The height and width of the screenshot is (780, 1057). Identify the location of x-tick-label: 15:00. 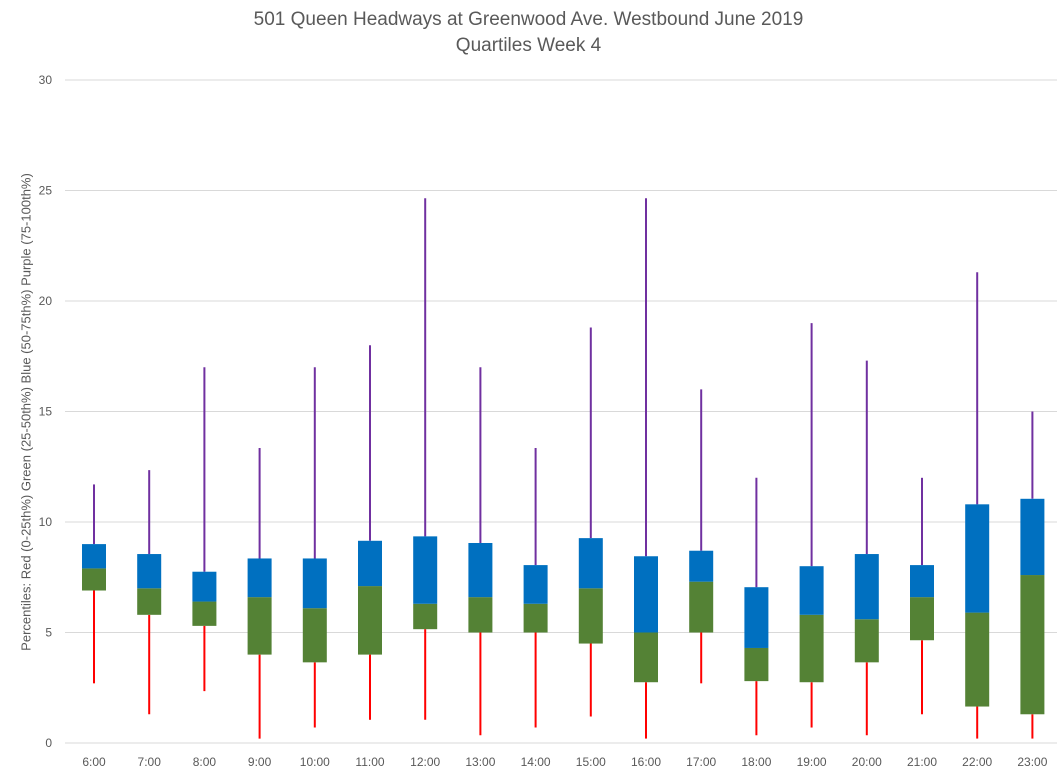
(591, 762).